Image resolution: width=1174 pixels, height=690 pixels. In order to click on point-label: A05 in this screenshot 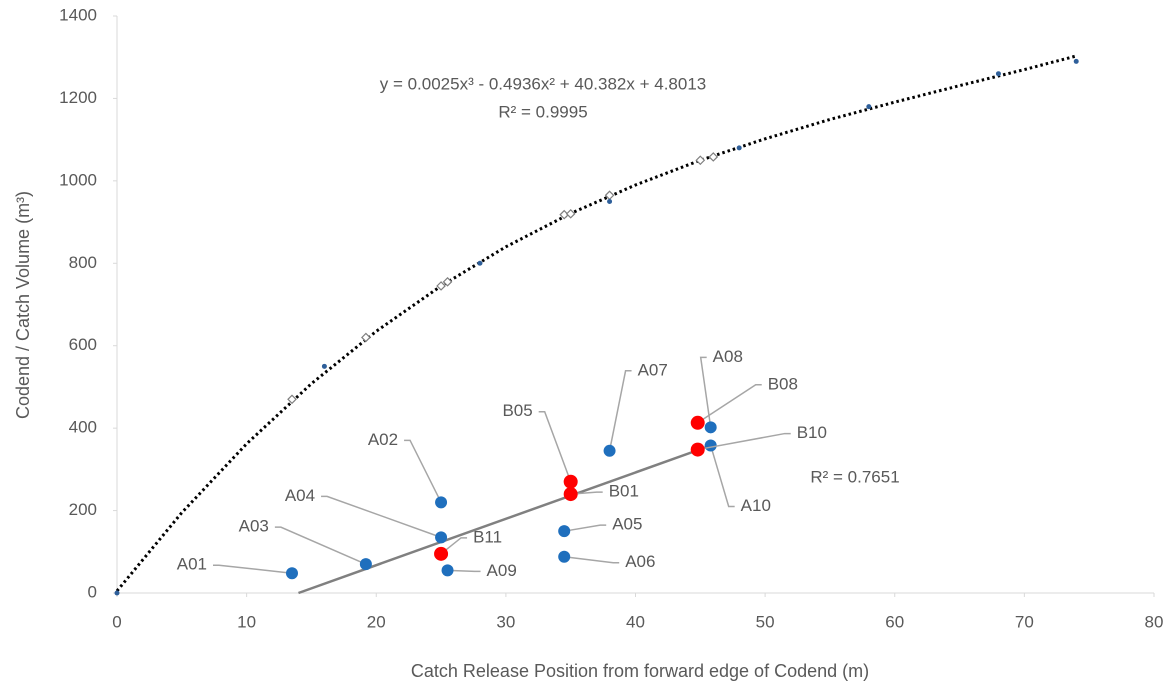, I will do `click(627, 524)`.